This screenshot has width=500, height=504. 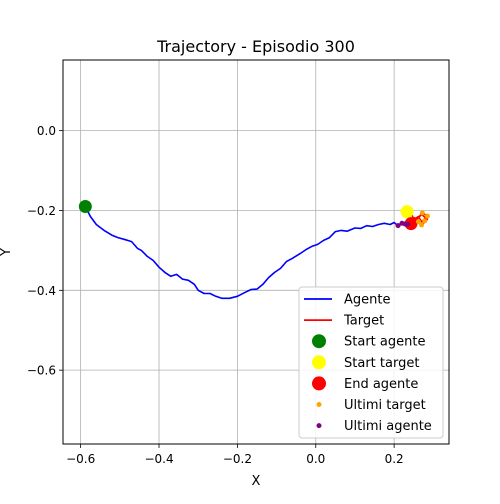 I want to click on legend-label: Ultimi agente, so click(x=388, y=426).